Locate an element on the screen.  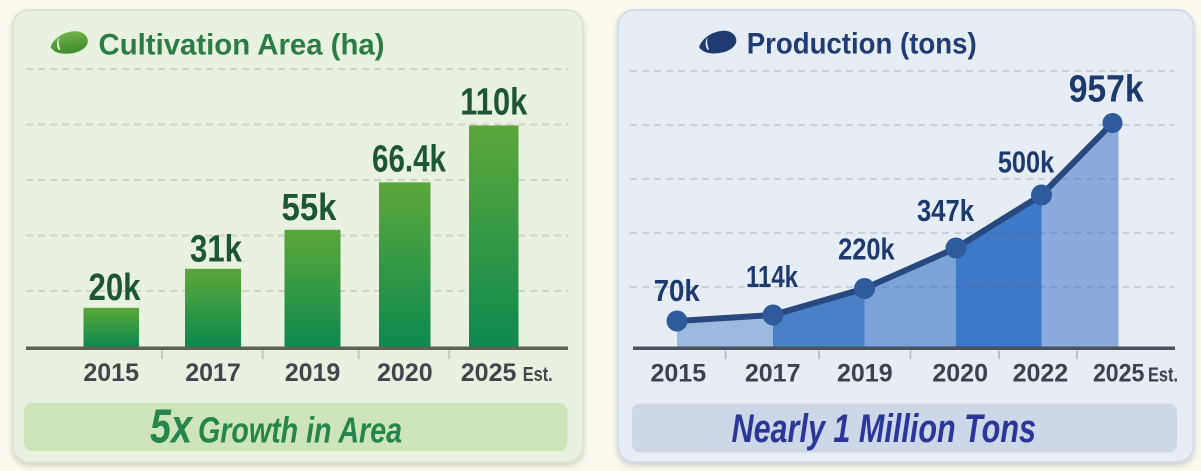
svg-text: 500k is located at coordinates (1026, 162).